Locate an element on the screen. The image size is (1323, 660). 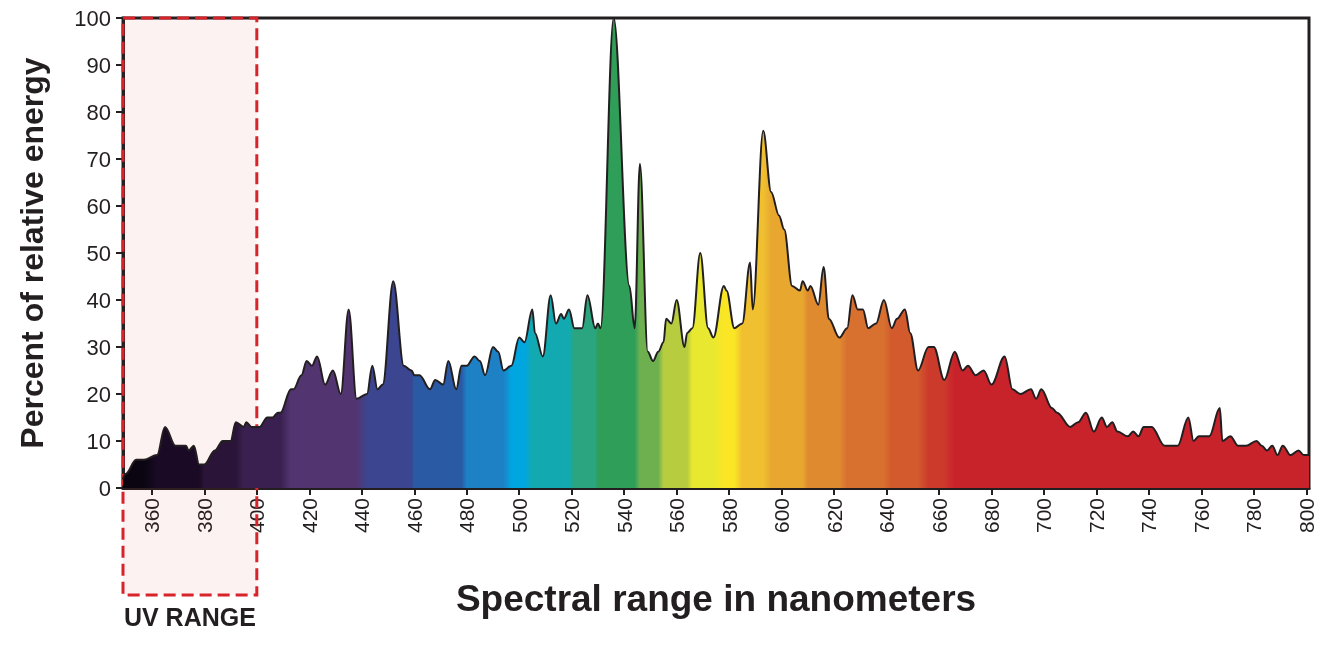
x-tick-label: 420 is located at coordinates (309, 516).